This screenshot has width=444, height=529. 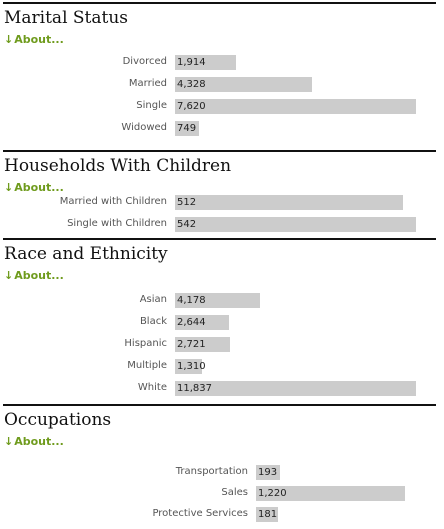 What do you see at coordinates (272, 493) in the screenshot?
I see `bar-value-label: 1,220` at bounding box center [272, 493].